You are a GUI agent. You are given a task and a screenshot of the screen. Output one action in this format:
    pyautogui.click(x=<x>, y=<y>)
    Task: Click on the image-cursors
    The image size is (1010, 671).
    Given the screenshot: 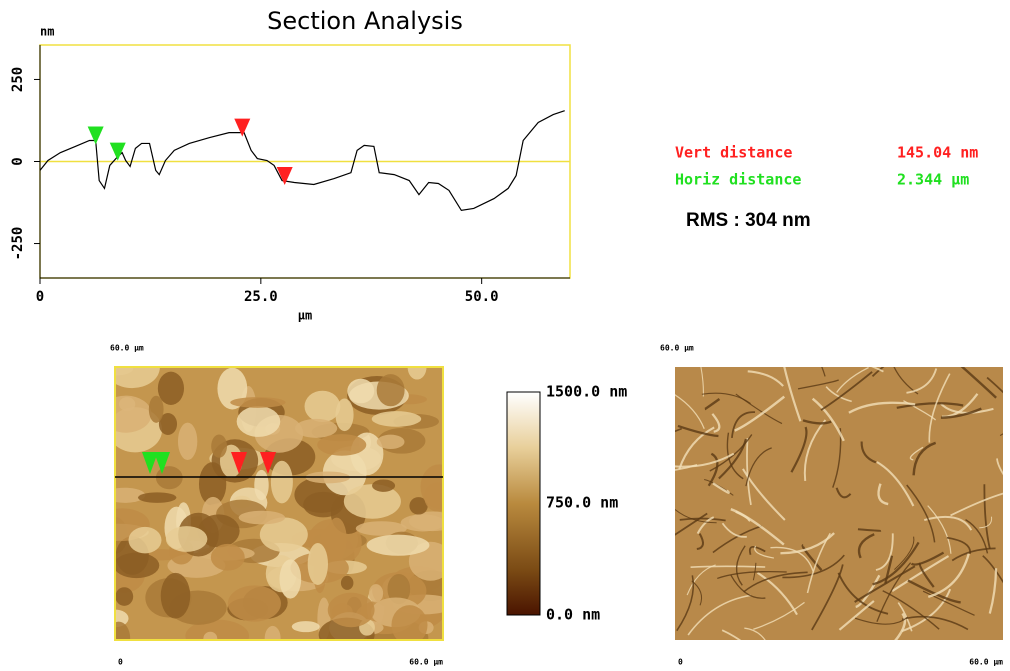 What is the action you would take?
    pyautogui.click(x=209, y=463)
    